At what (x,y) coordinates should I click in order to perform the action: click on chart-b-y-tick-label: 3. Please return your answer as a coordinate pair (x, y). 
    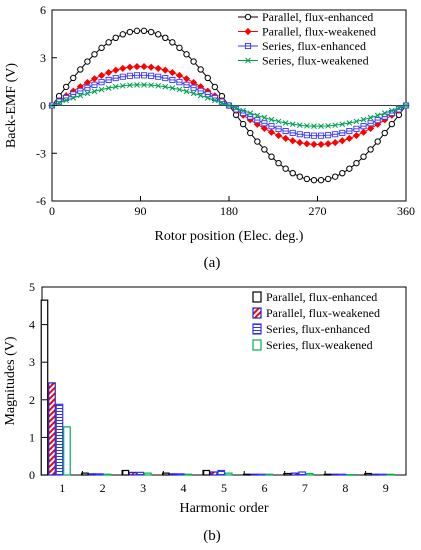
    Looking at the image, I should click on (32, 362).